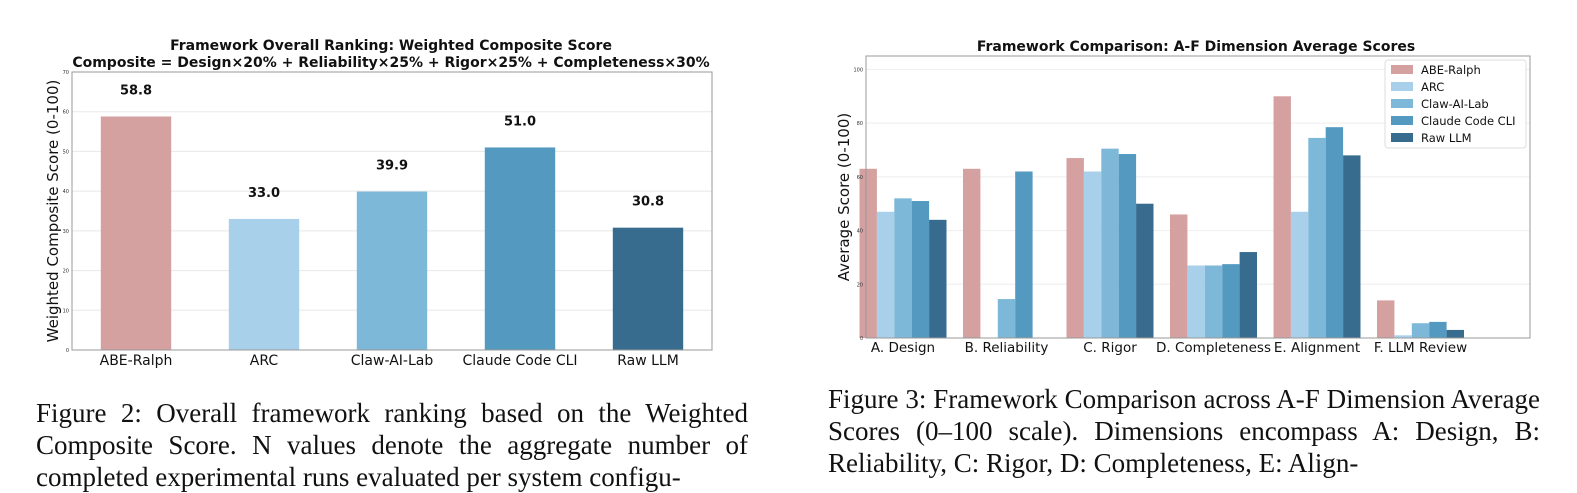 This screenshot has width=1577, height=493. What do you see at coordinates (392, 166) in the screenshot?
I see `data-label: 39.9` at bounding box center [392, 166].